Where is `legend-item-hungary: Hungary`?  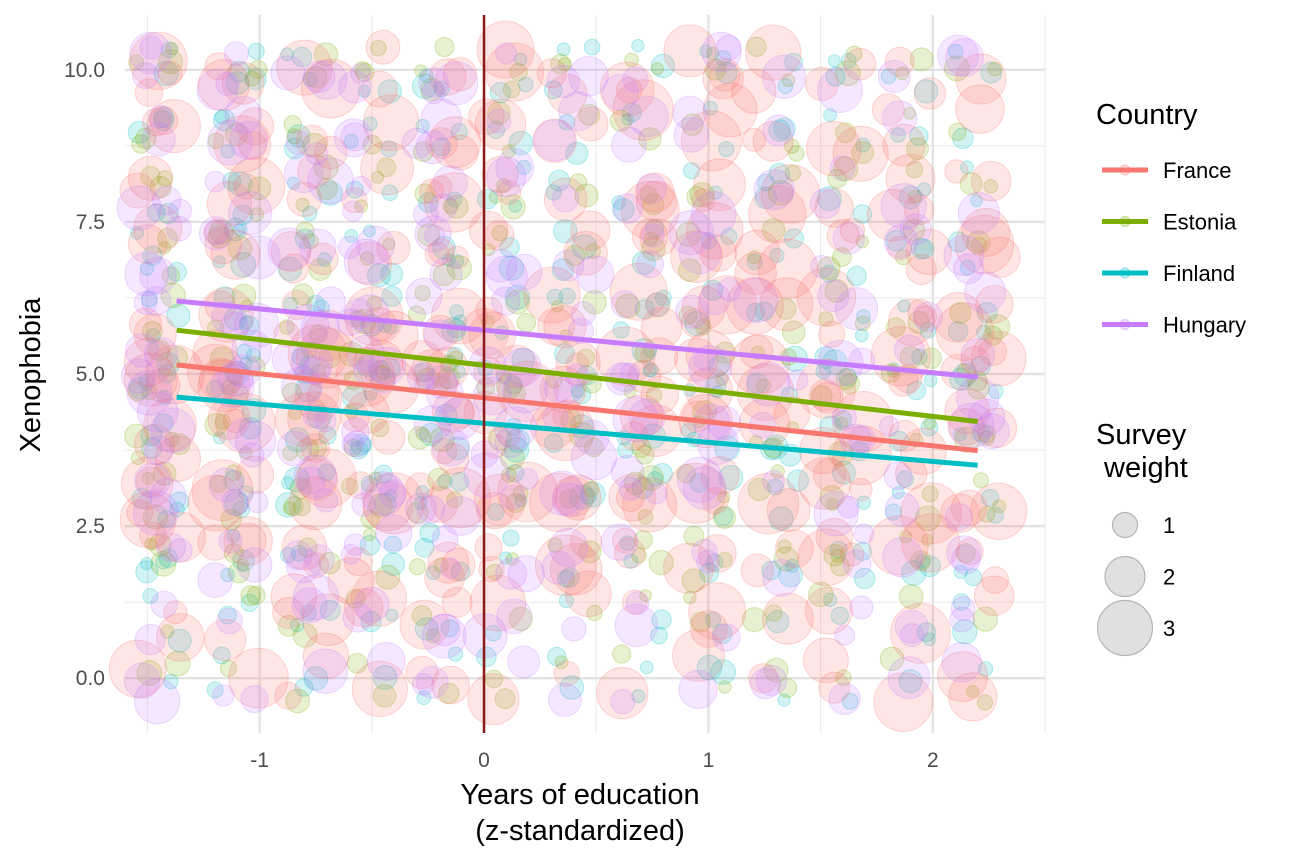 legend-item-hungary: Hungary is located at coordinates (1174, 325).